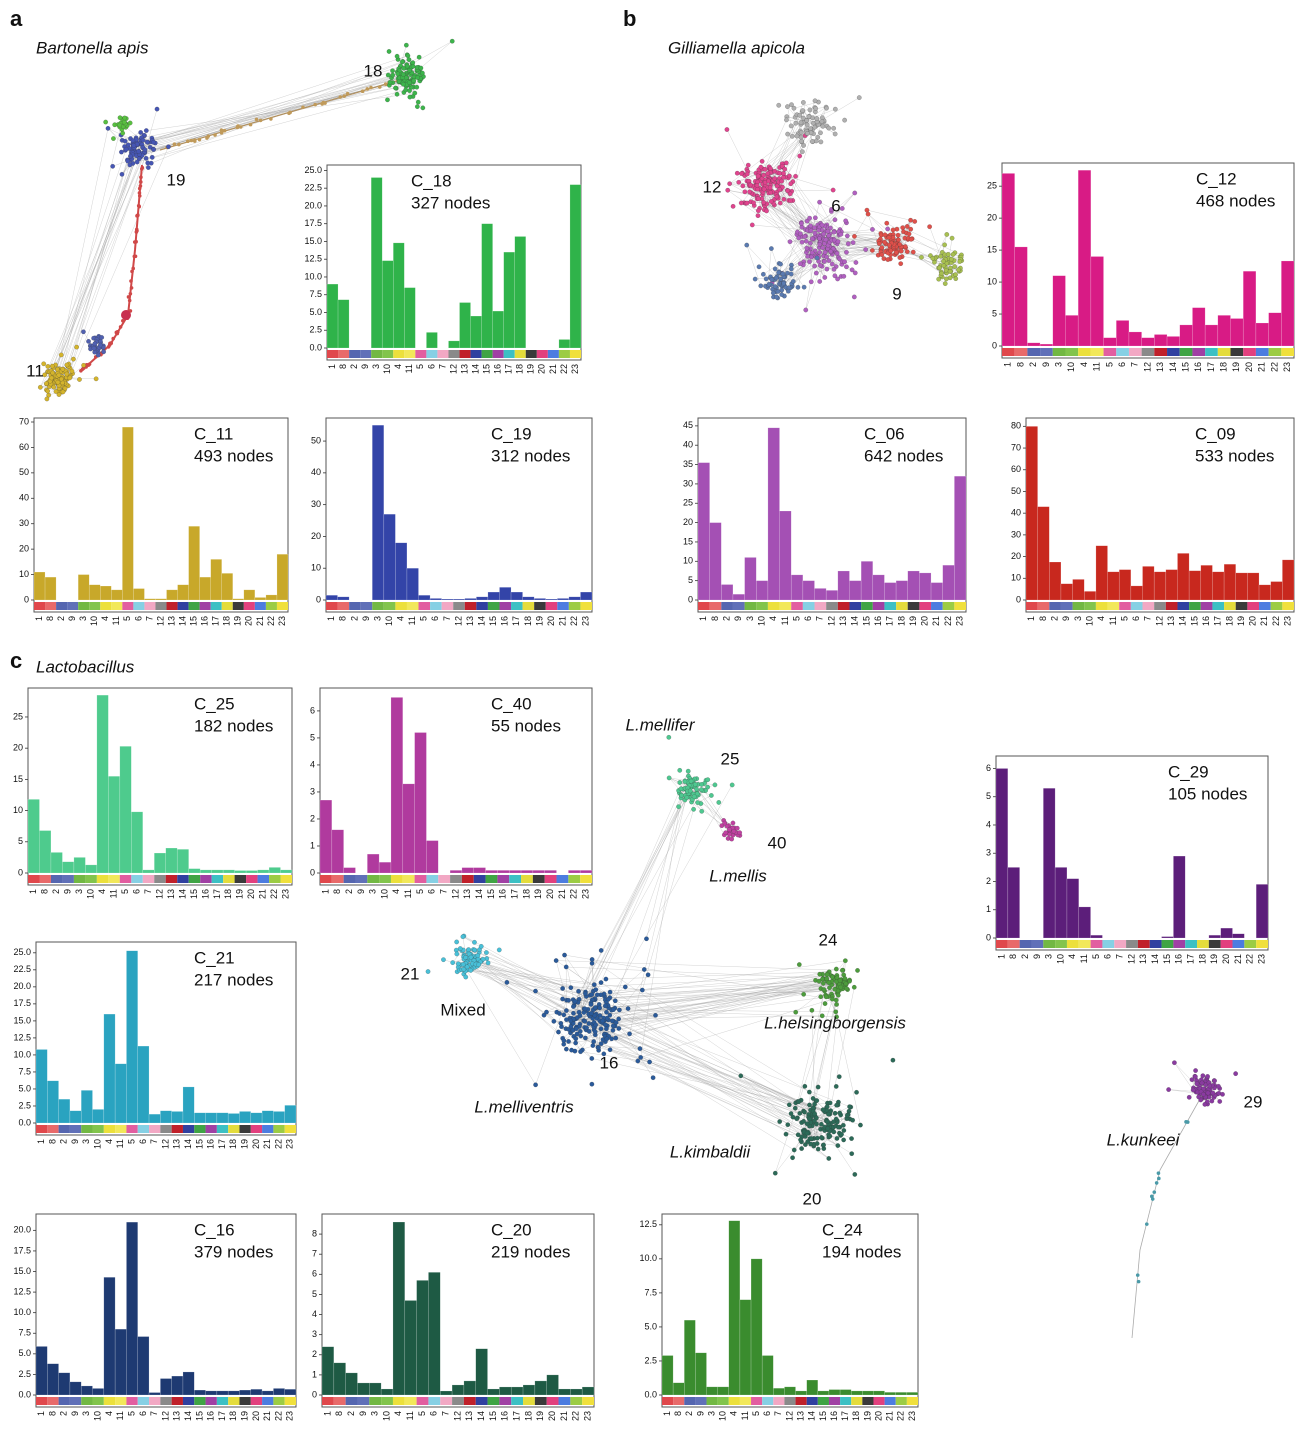  Describe the element at coordinates (835, 1022) in the screenshot. I see `graph-label: L.helsingborgensis` at that location.